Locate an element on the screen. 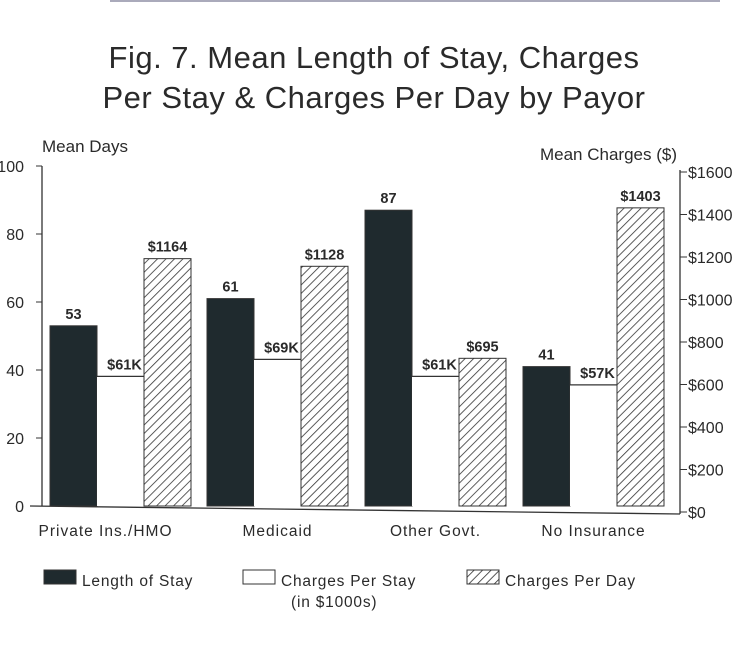 The height and width of the screenshot is (648, 748). left-tick-label: 0 is located at coordinates (19, 507).